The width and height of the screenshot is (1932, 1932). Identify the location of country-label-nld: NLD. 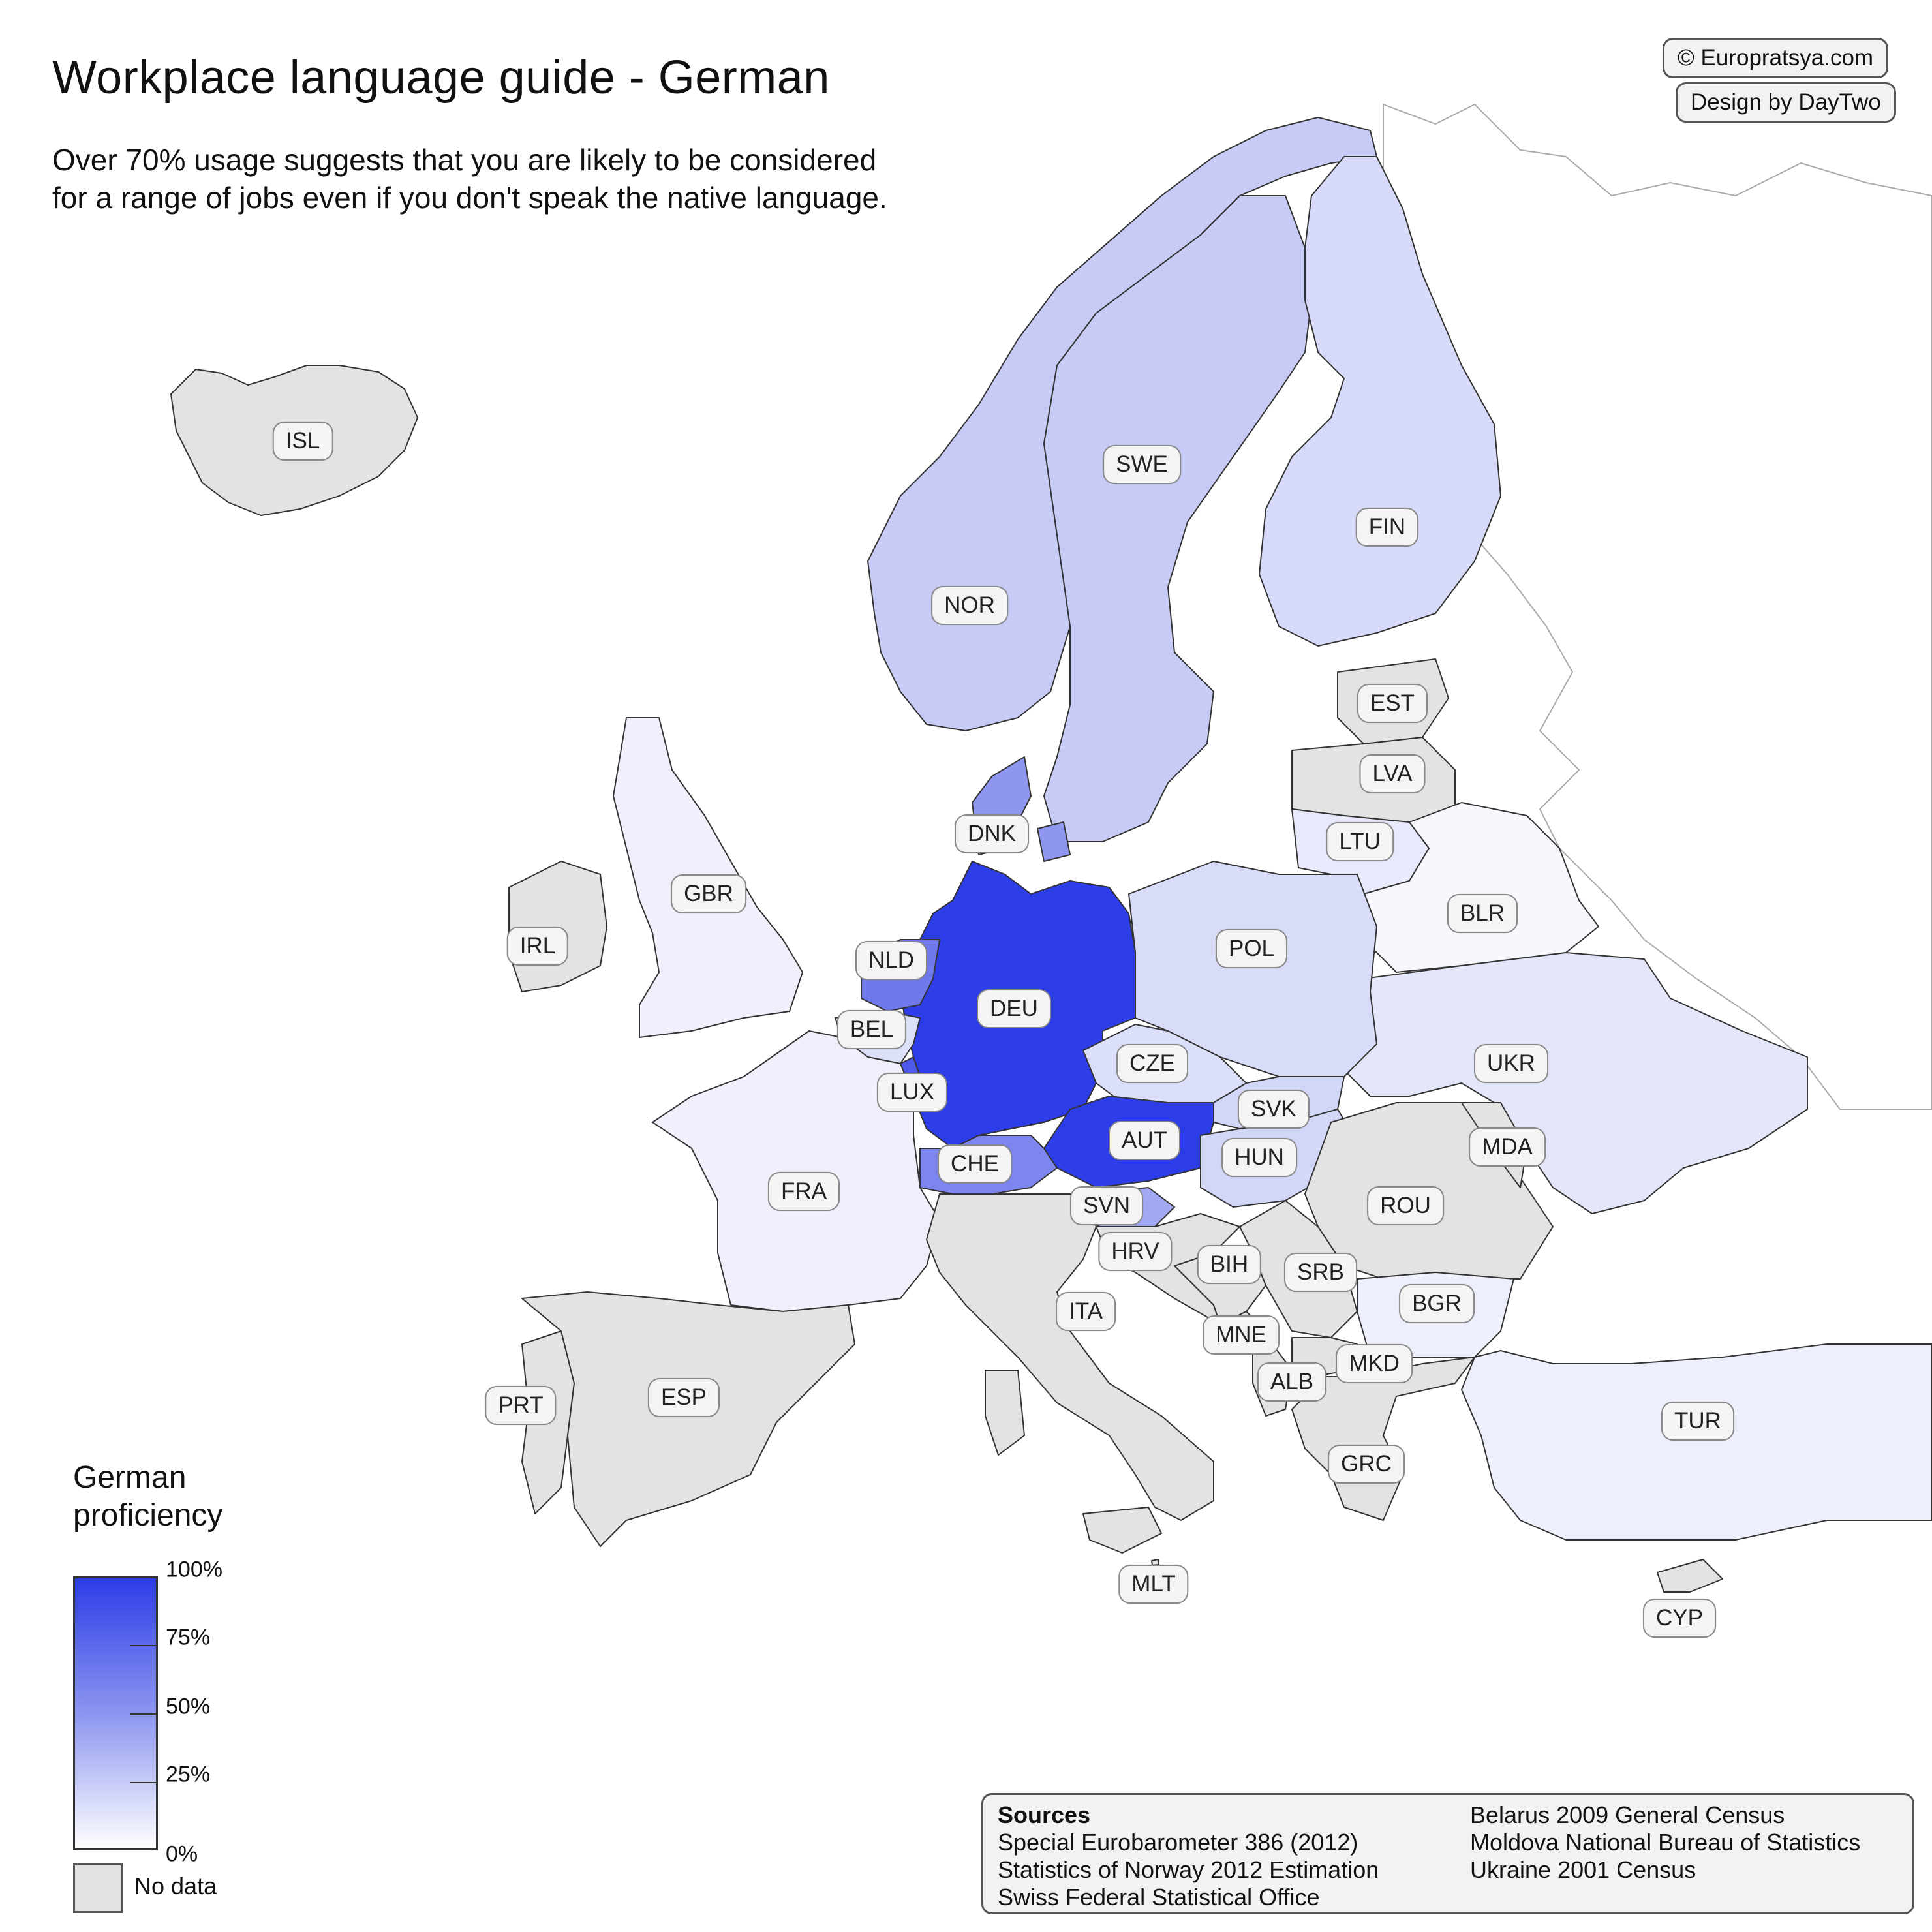
(891, 960).